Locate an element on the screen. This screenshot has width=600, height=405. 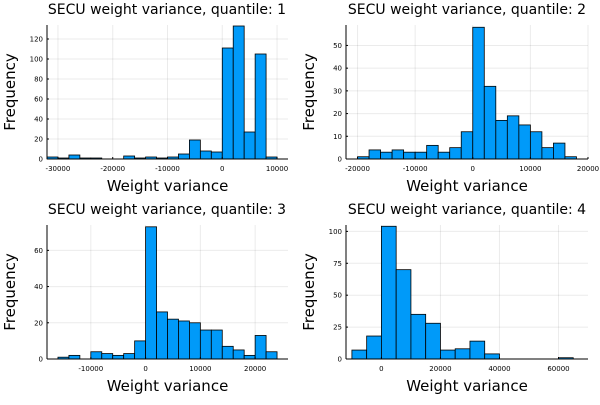
chart-title: SECU weight variance, quantile: 1 is located at coordinates (167, 10).